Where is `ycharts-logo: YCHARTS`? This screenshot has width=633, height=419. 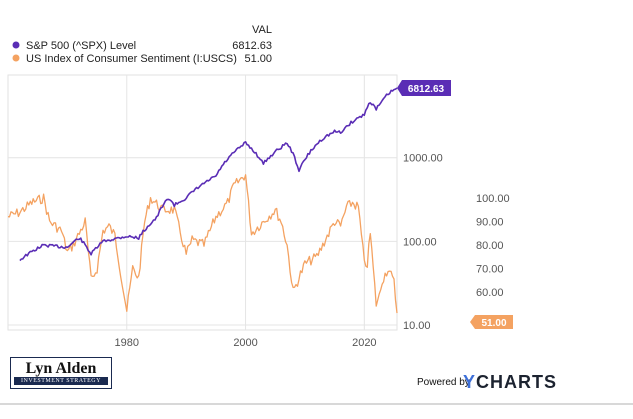
ycharts-logo: YCHARTS is located at coordinates (510, 382).